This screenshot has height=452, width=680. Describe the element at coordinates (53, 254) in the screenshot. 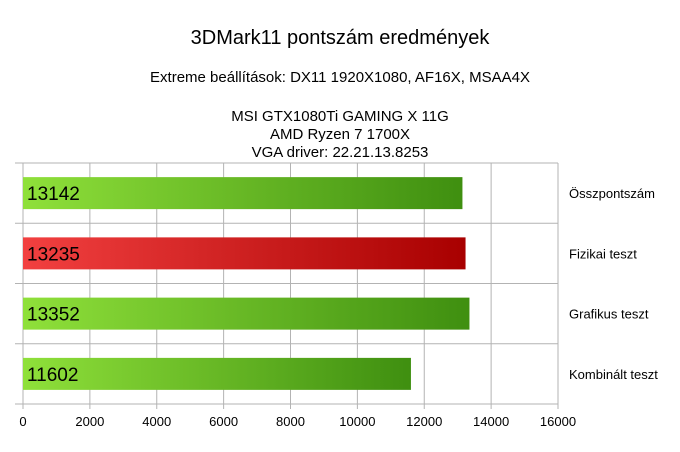

I see `data-label: 13235` at that location.